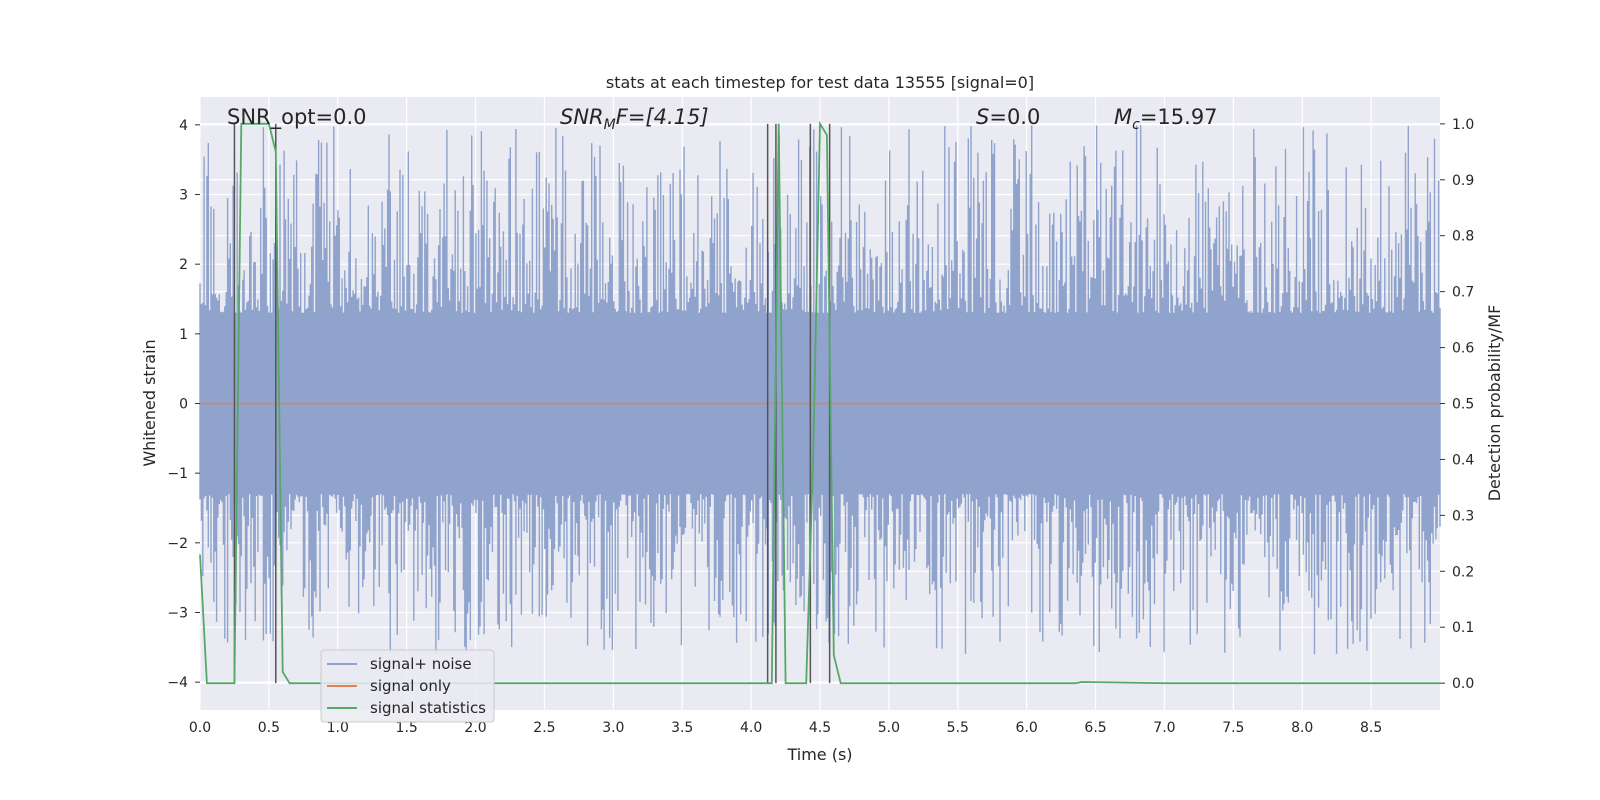 This screenshot has height=800, width=1600. I want to click on x-tick-label: 6.0, so click(1027, 728).